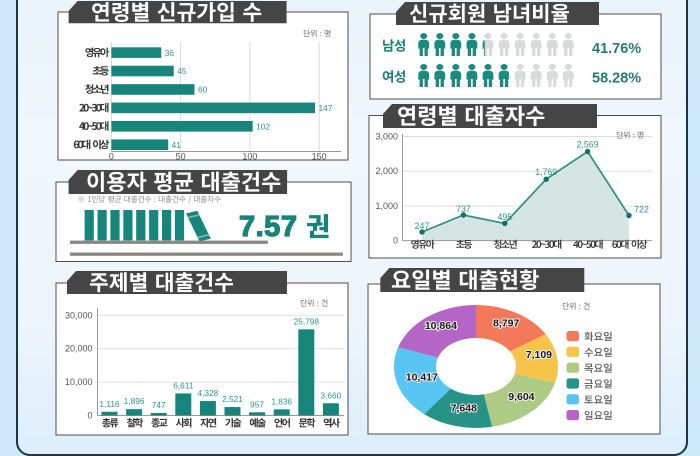  What do you see at coordinates (506, 324) in the screenshot?
I see `svg-text: 8,797` at bounding box center [506, 324].